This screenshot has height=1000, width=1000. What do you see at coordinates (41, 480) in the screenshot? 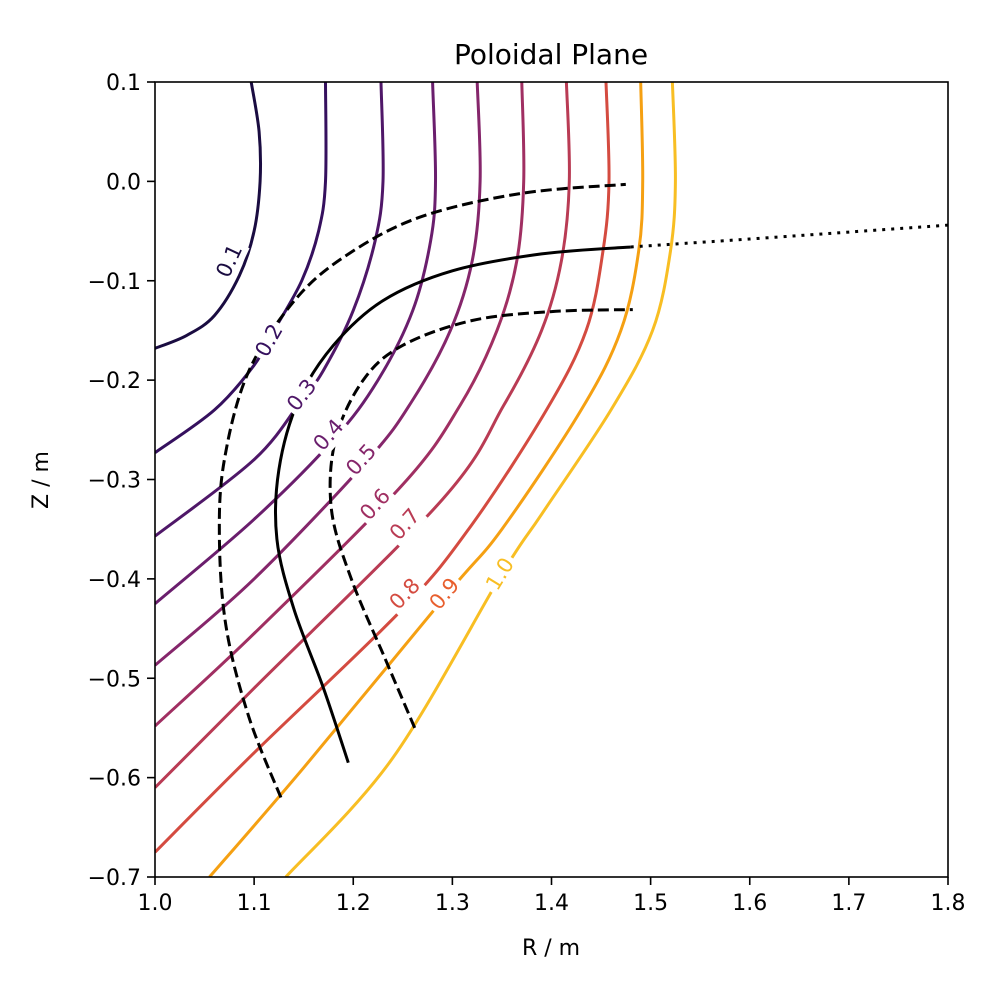
I see `y-axis-label: Z / m` at bounding box center [41, 480].